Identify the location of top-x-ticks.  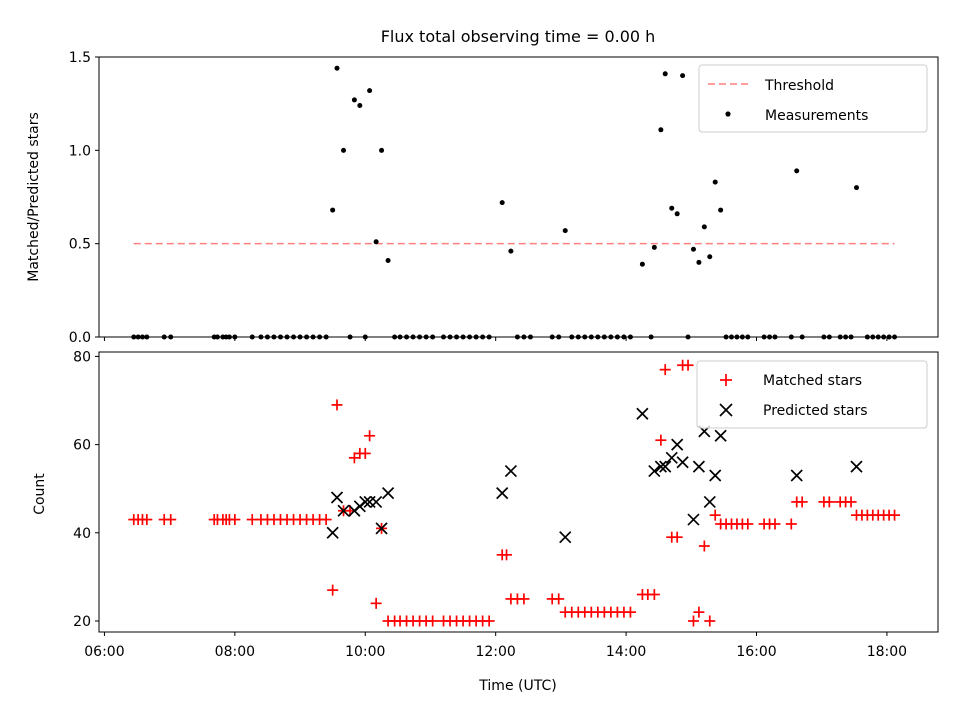
(495, 339).